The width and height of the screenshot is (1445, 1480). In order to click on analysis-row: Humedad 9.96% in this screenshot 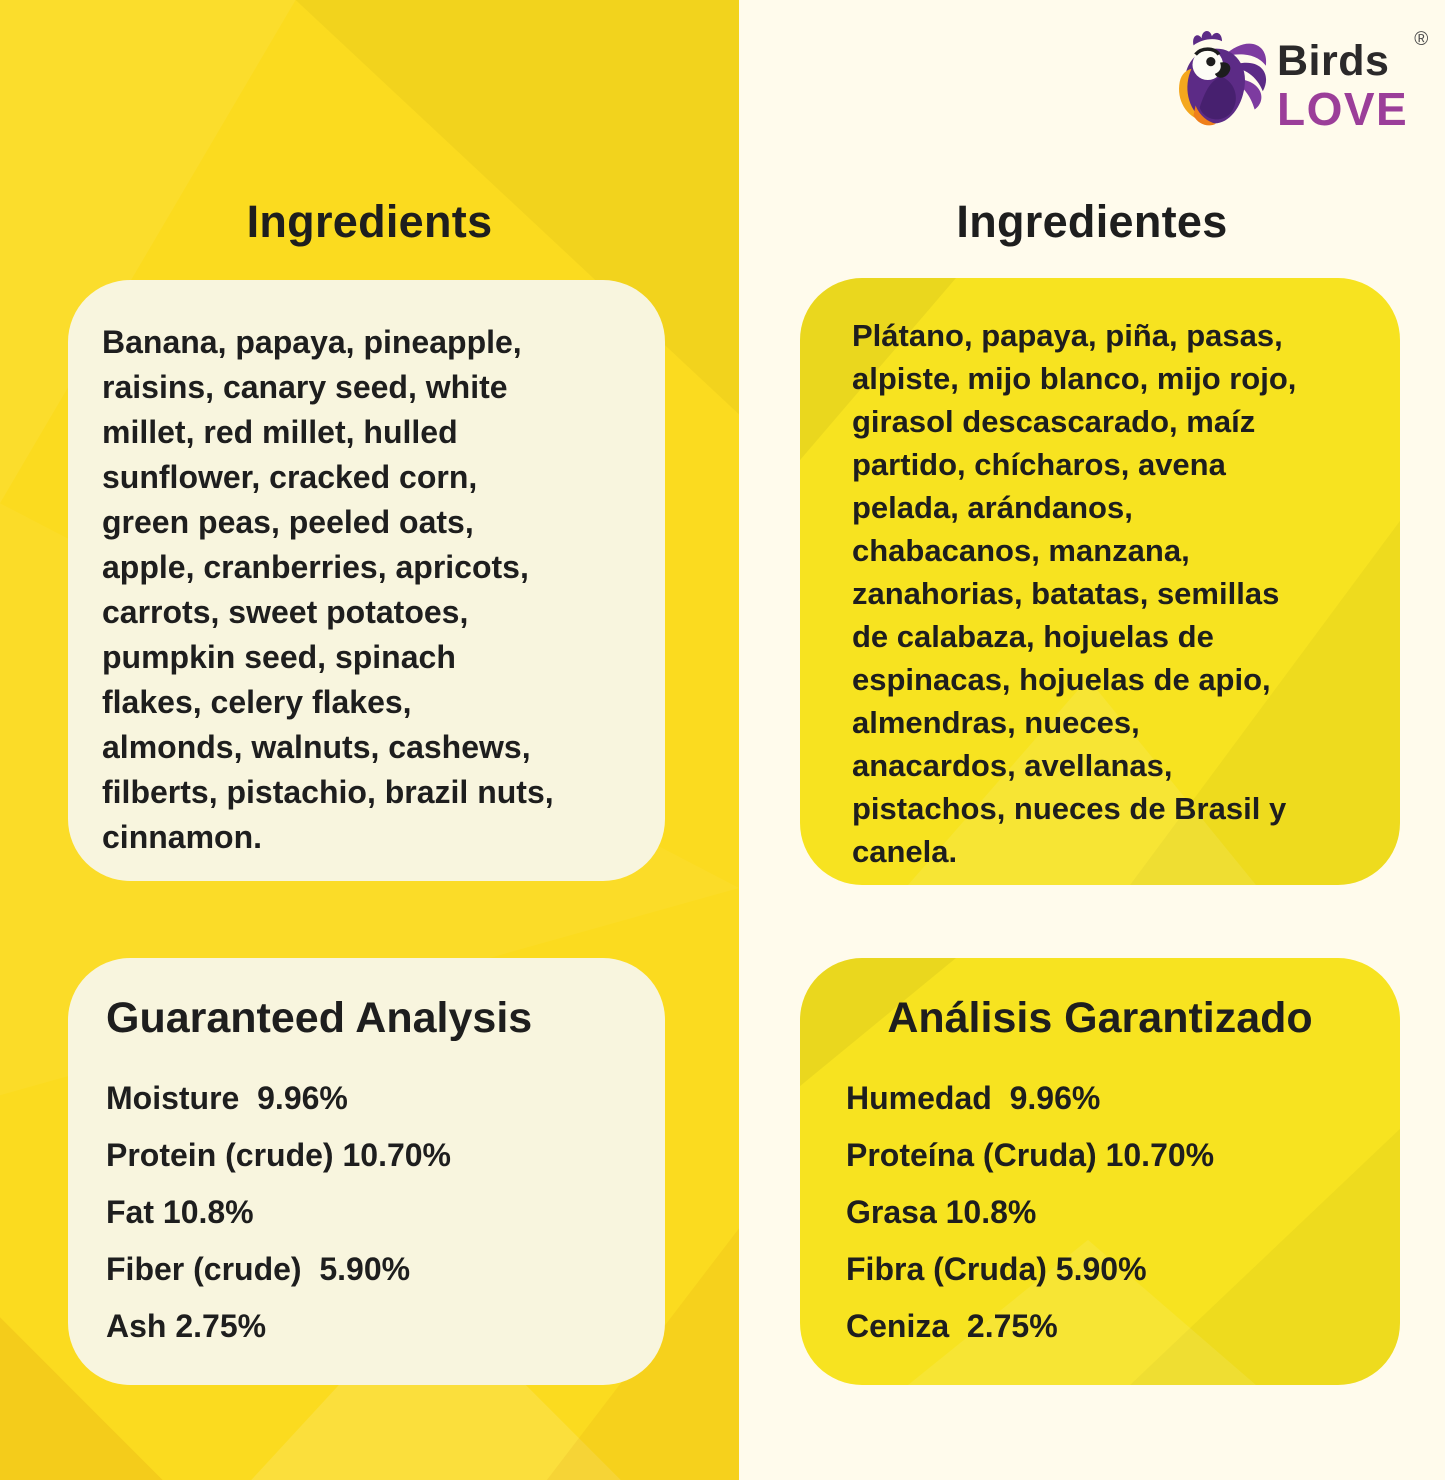, I will do `click(973, 1098)`.